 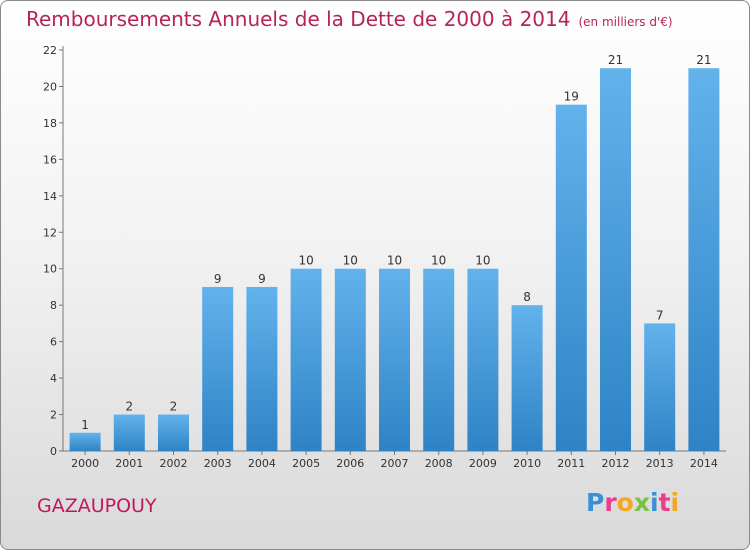 I want to click on data-label: 7, so click(x=660, y=315).